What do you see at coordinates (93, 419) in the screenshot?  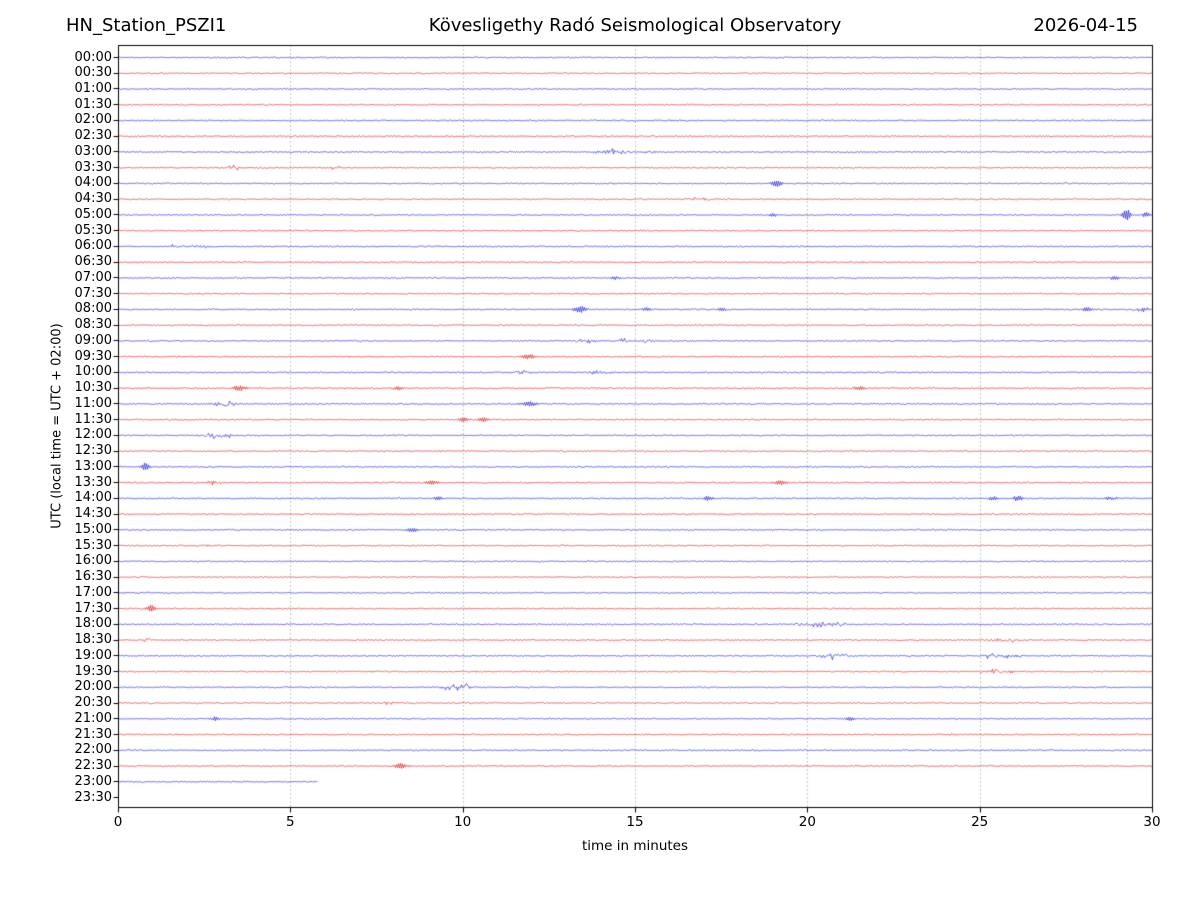 I see `y-tick-label: 11:30` at bounding box center [93, 419].